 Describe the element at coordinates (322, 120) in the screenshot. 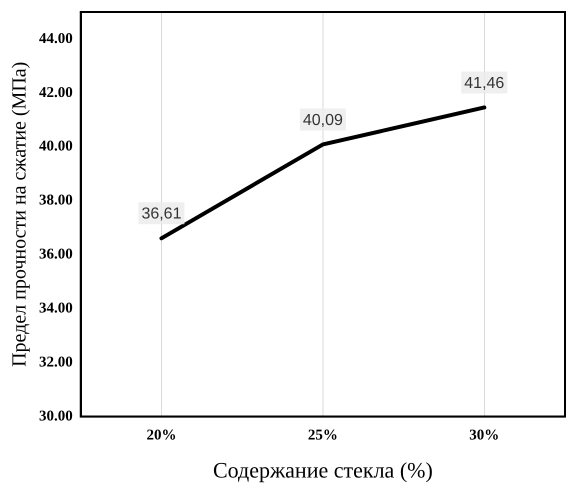

I see `data-label: 40,09` at that location.